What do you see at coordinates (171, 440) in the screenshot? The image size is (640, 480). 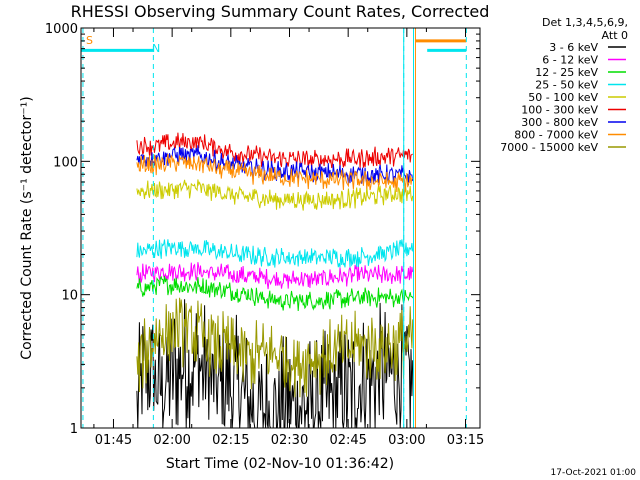 I see `x-tick-label: 02:00` at bounding box center [171, 440].